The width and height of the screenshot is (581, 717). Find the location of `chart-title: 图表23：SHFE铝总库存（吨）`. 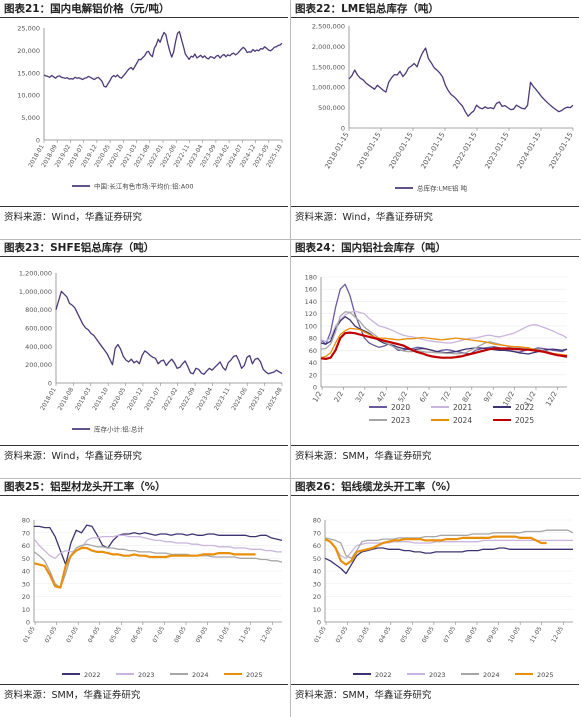

chart-title: 图表23：SHFE铝总库存（吨） is located at coordinates (79, 248).